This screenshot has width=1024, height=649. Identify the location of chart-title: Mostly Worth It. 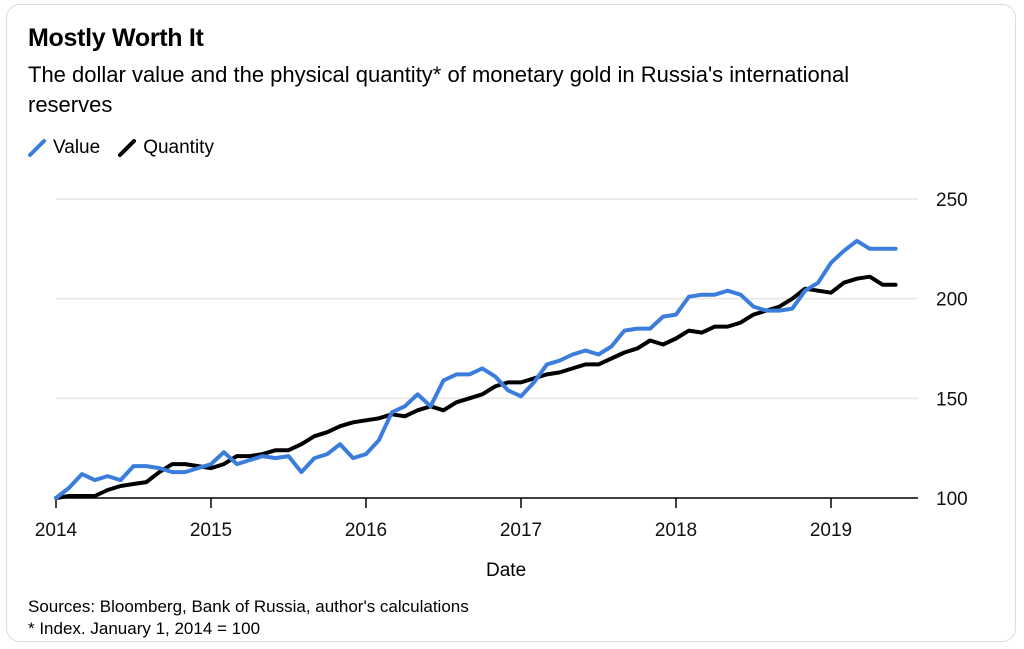
(116, 38).